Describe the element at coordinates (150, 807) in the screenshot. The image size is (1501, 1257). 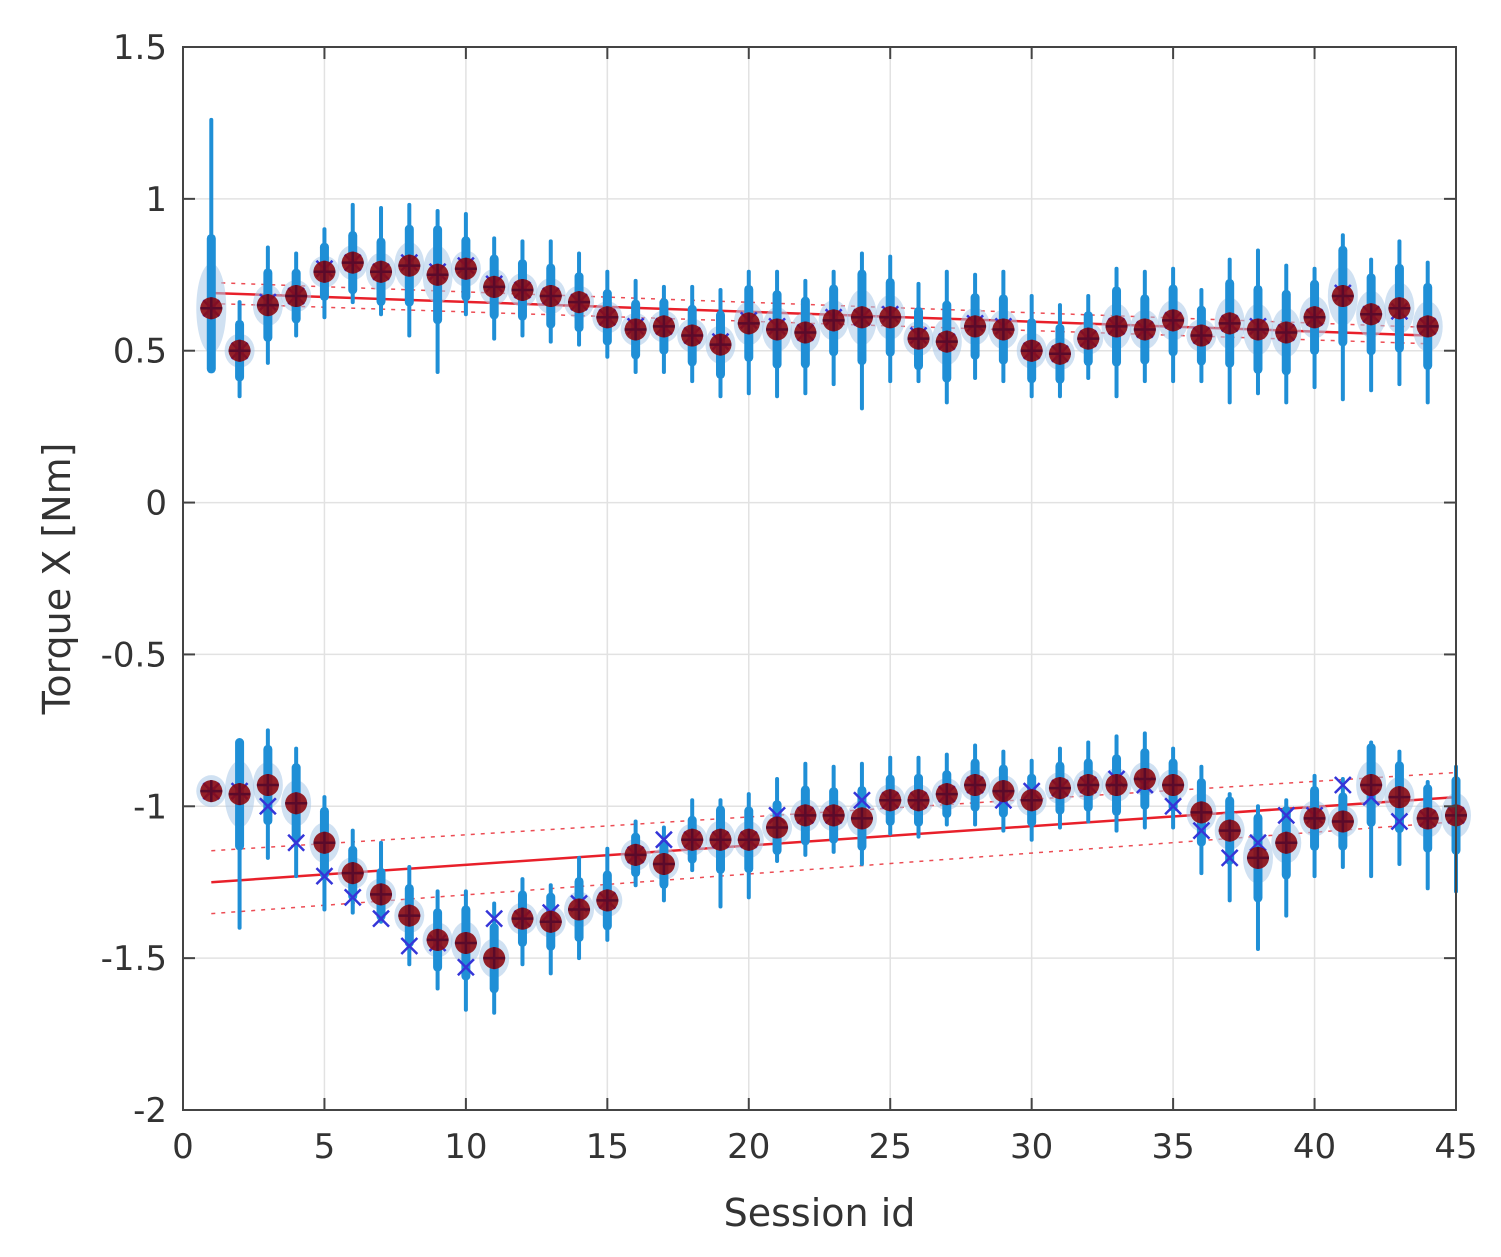
I see `y-tick-label: -1` at that location.